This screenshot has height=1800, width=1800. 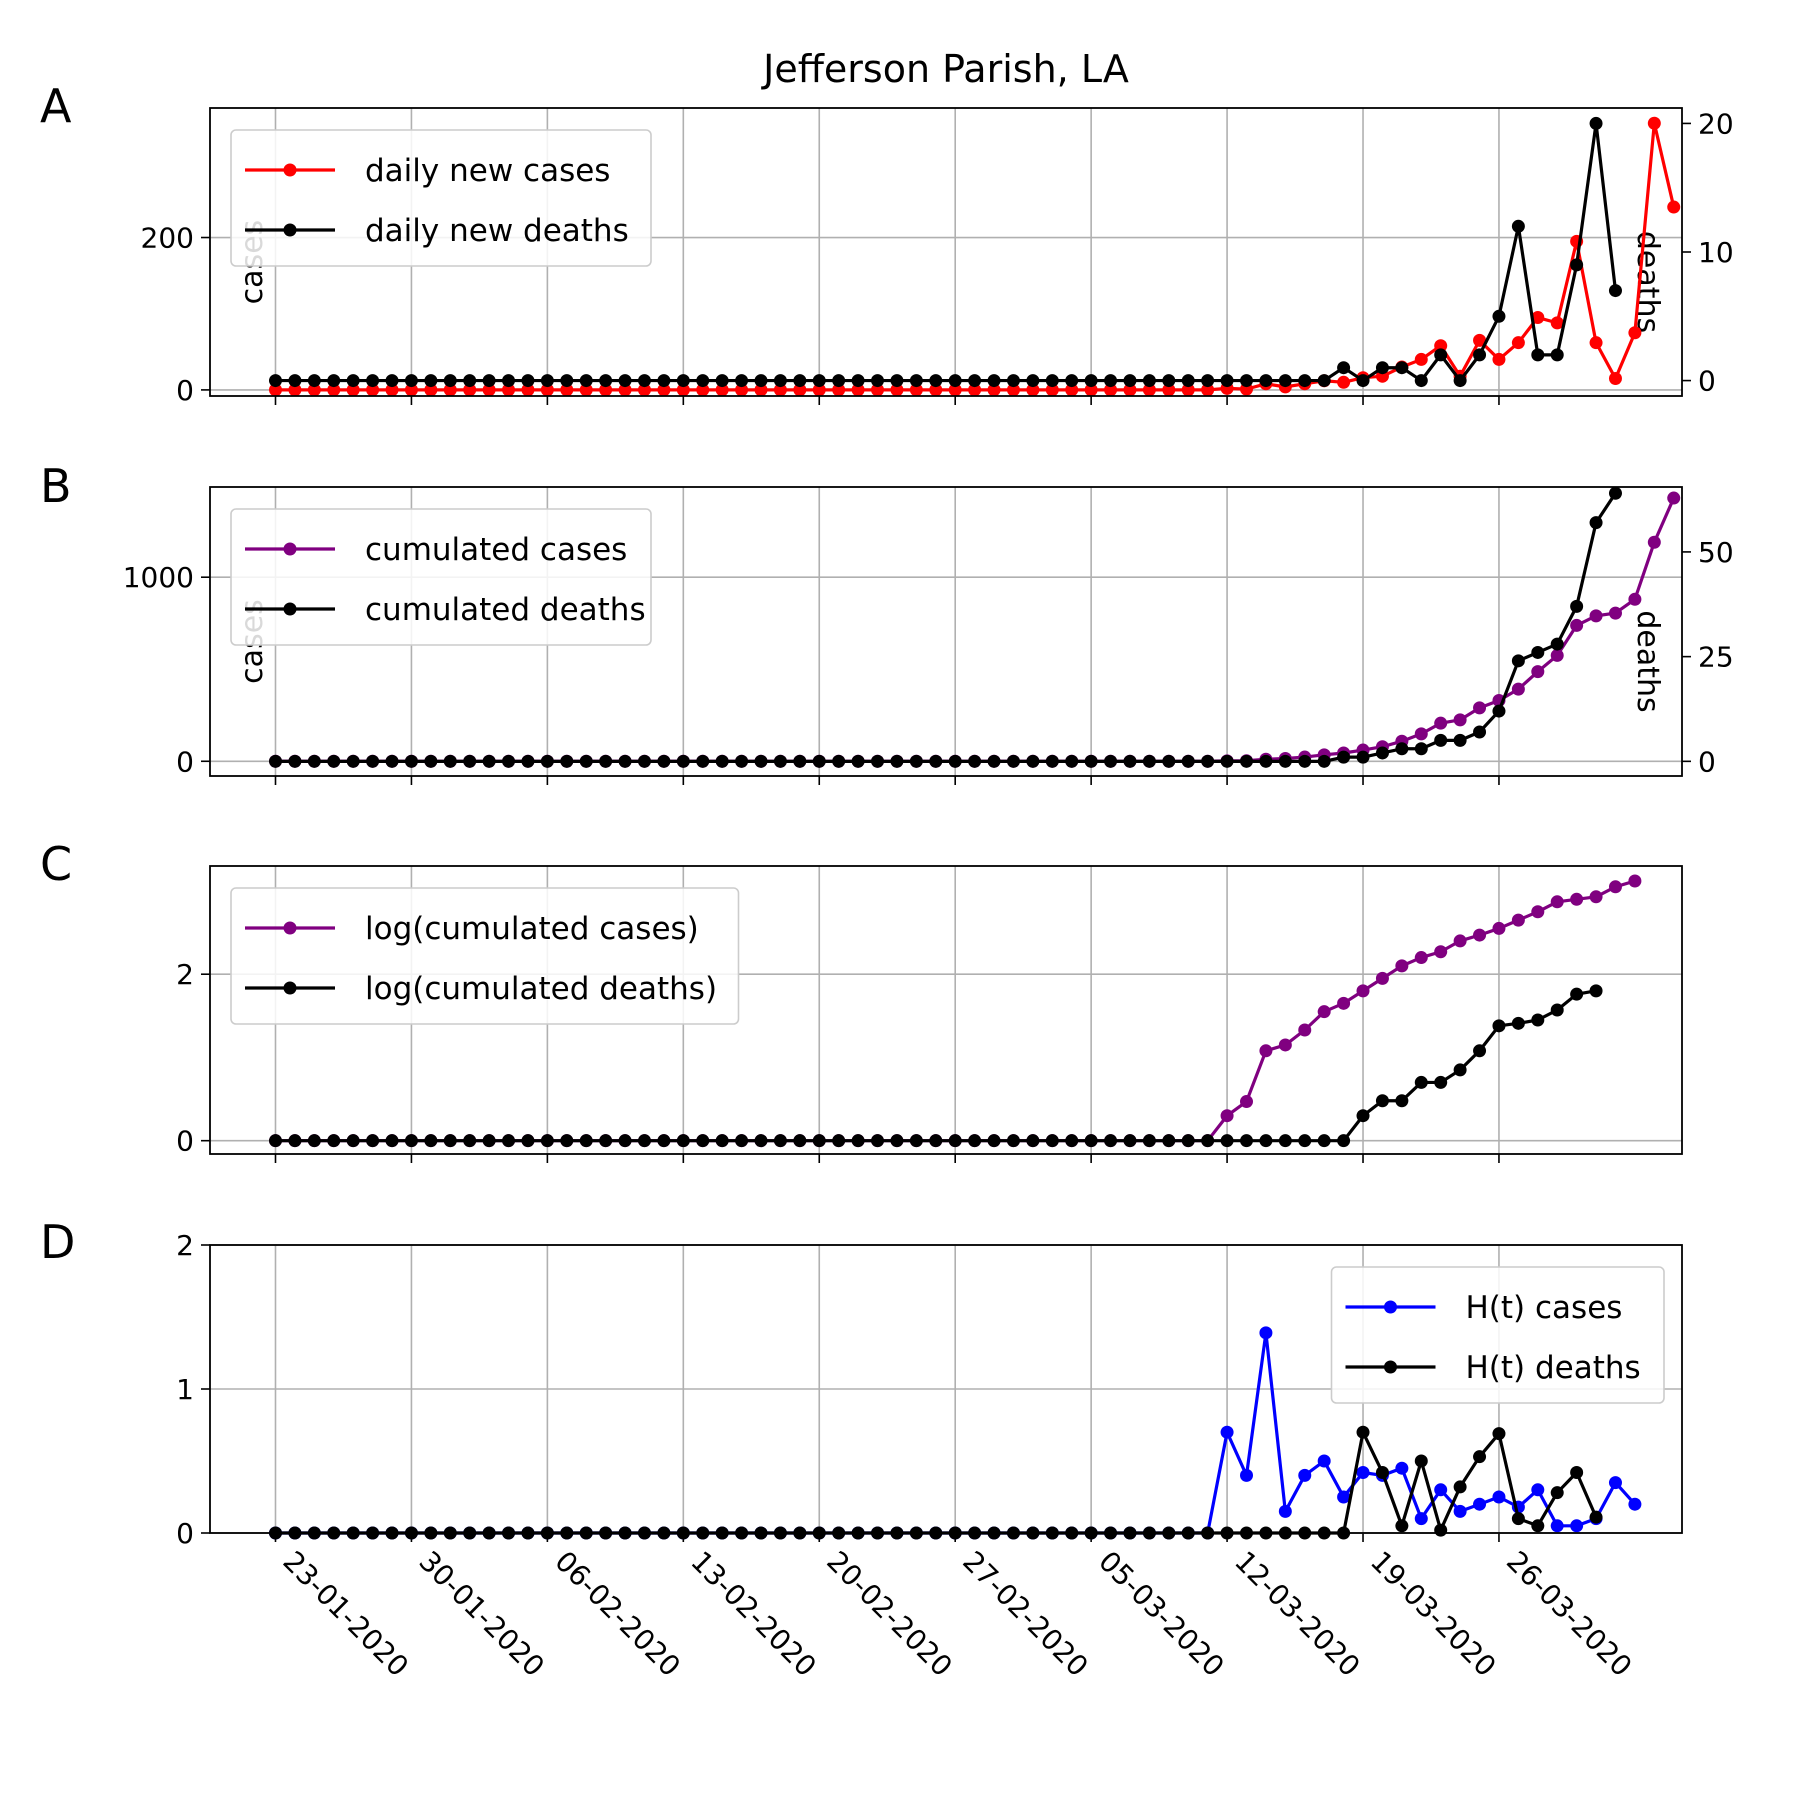 I want to click on y-tick-label: 0, so click(x=185, y=1141).